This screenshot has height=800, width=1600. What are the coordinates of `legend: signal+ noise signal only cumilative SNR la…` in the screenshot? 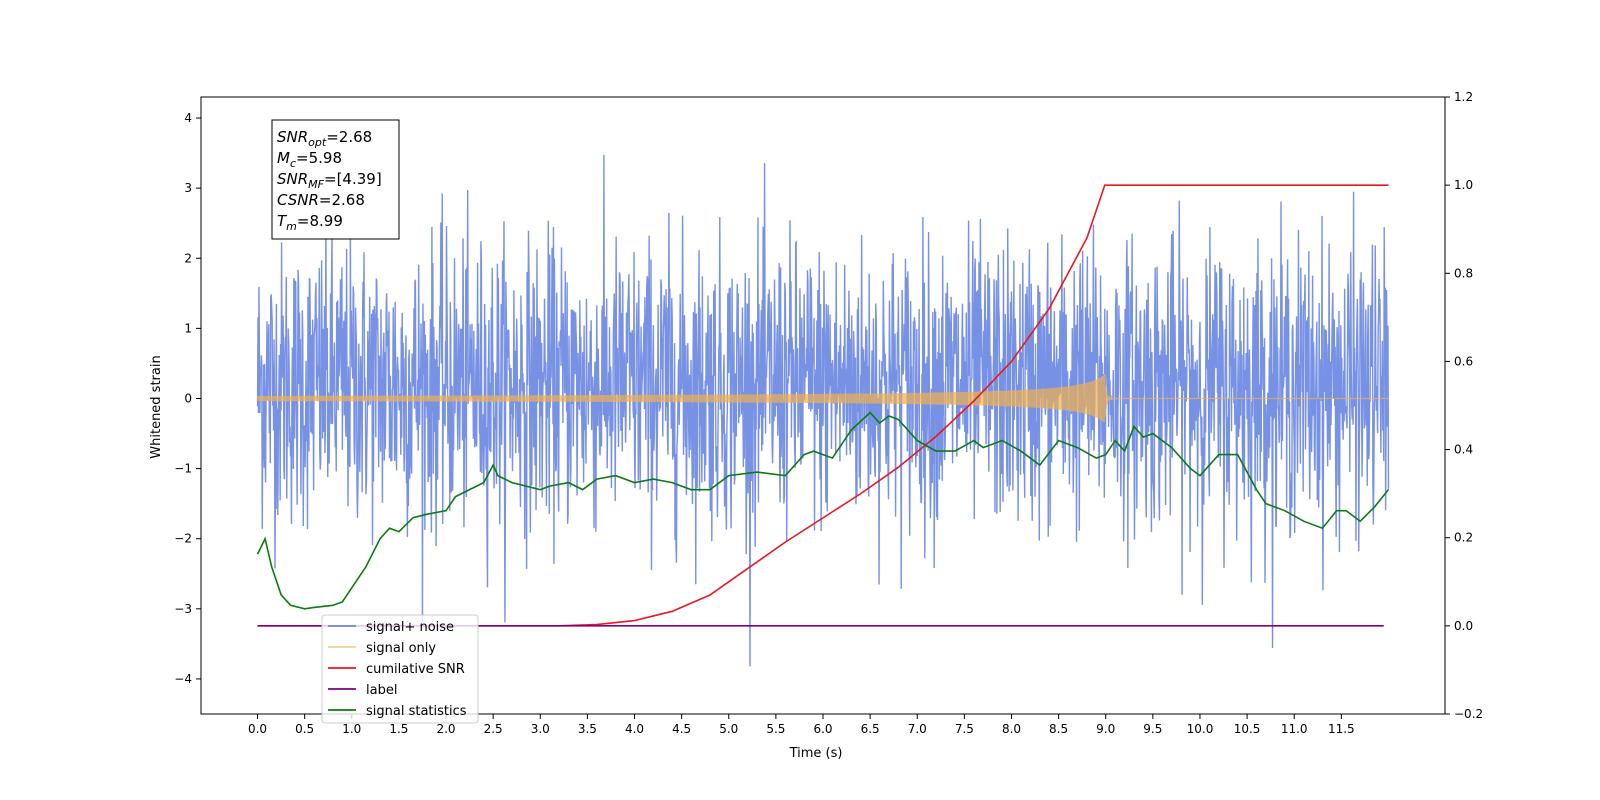 It's located at (400, 669).